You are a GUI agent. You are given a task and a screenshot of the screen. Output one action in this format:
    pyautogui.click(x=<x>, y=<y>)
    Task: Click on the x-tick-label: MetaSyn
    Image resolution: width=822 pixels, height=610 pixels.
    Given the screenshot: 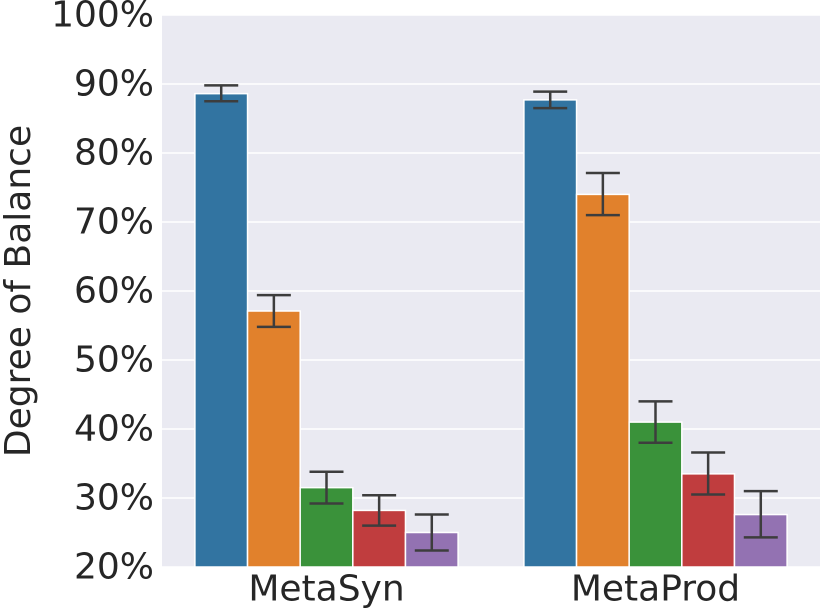 What is the action you would take?
    pyautogui.click(x=326, y=589)
    